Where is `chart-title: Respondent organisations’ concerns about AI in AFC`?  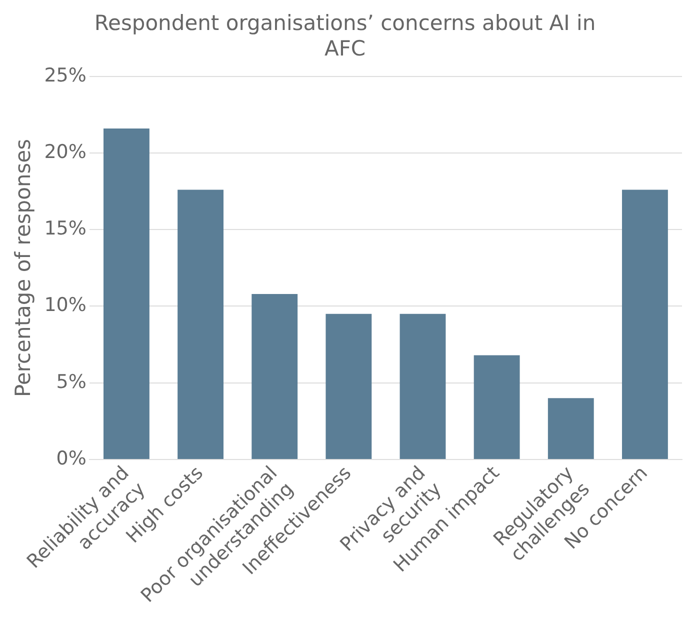
chart-title: Respondent organisations’ concerns about AI in AFC is located at coordinates (345, 35).